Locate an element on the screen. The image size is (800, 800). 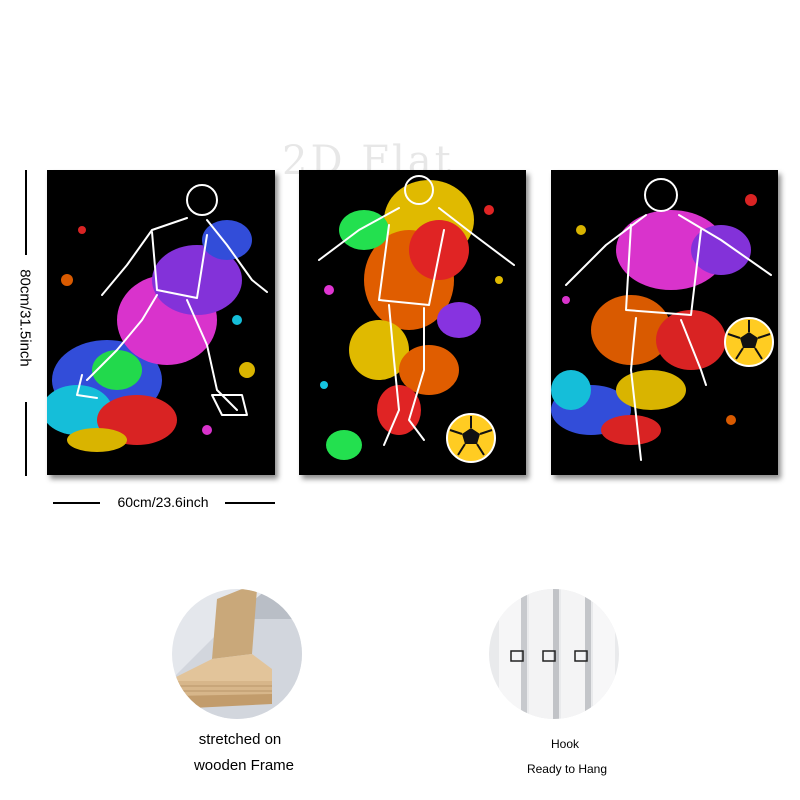
wooden-frame-photo is located at coordinates (237, 654).